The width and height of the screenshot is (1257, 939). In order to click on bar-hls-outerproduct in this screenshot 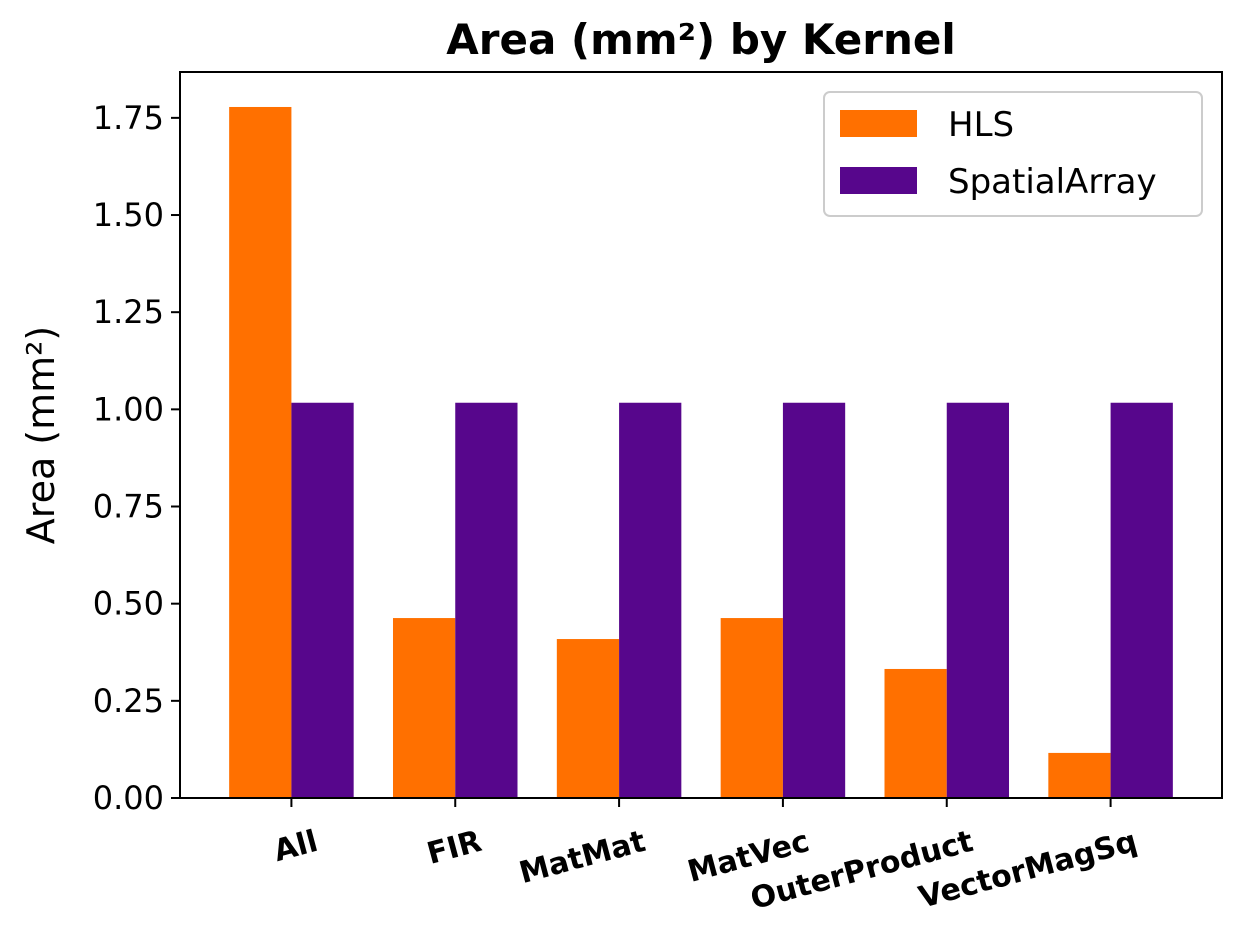, I will do `click(915, 733)`.